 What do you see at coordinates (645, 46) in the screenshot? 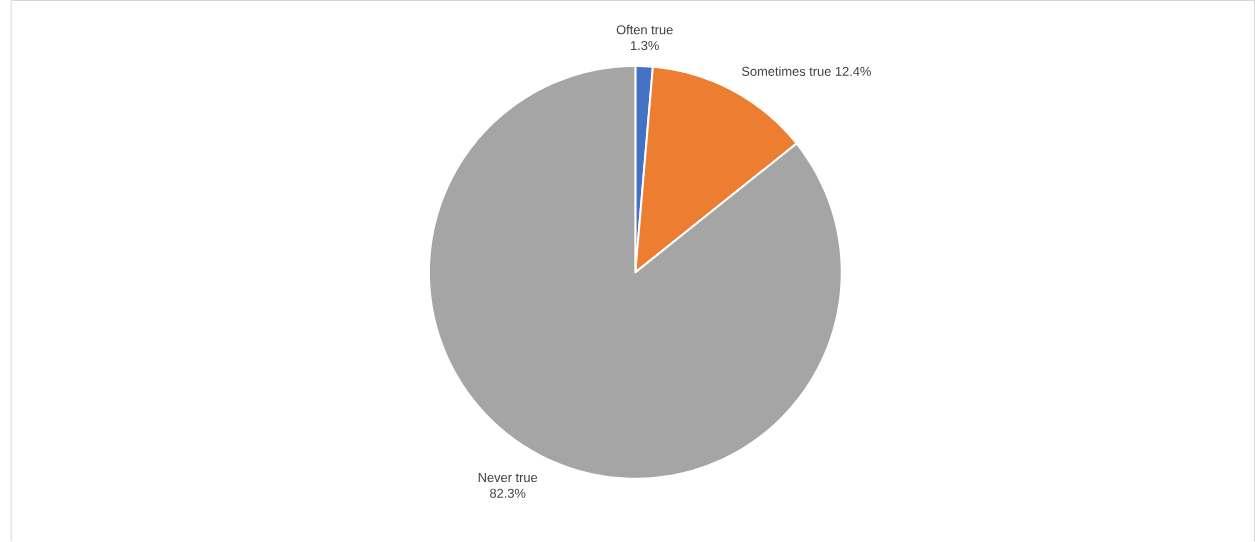
I see `data-label: 1.3%` at bounding box center [645, 46].